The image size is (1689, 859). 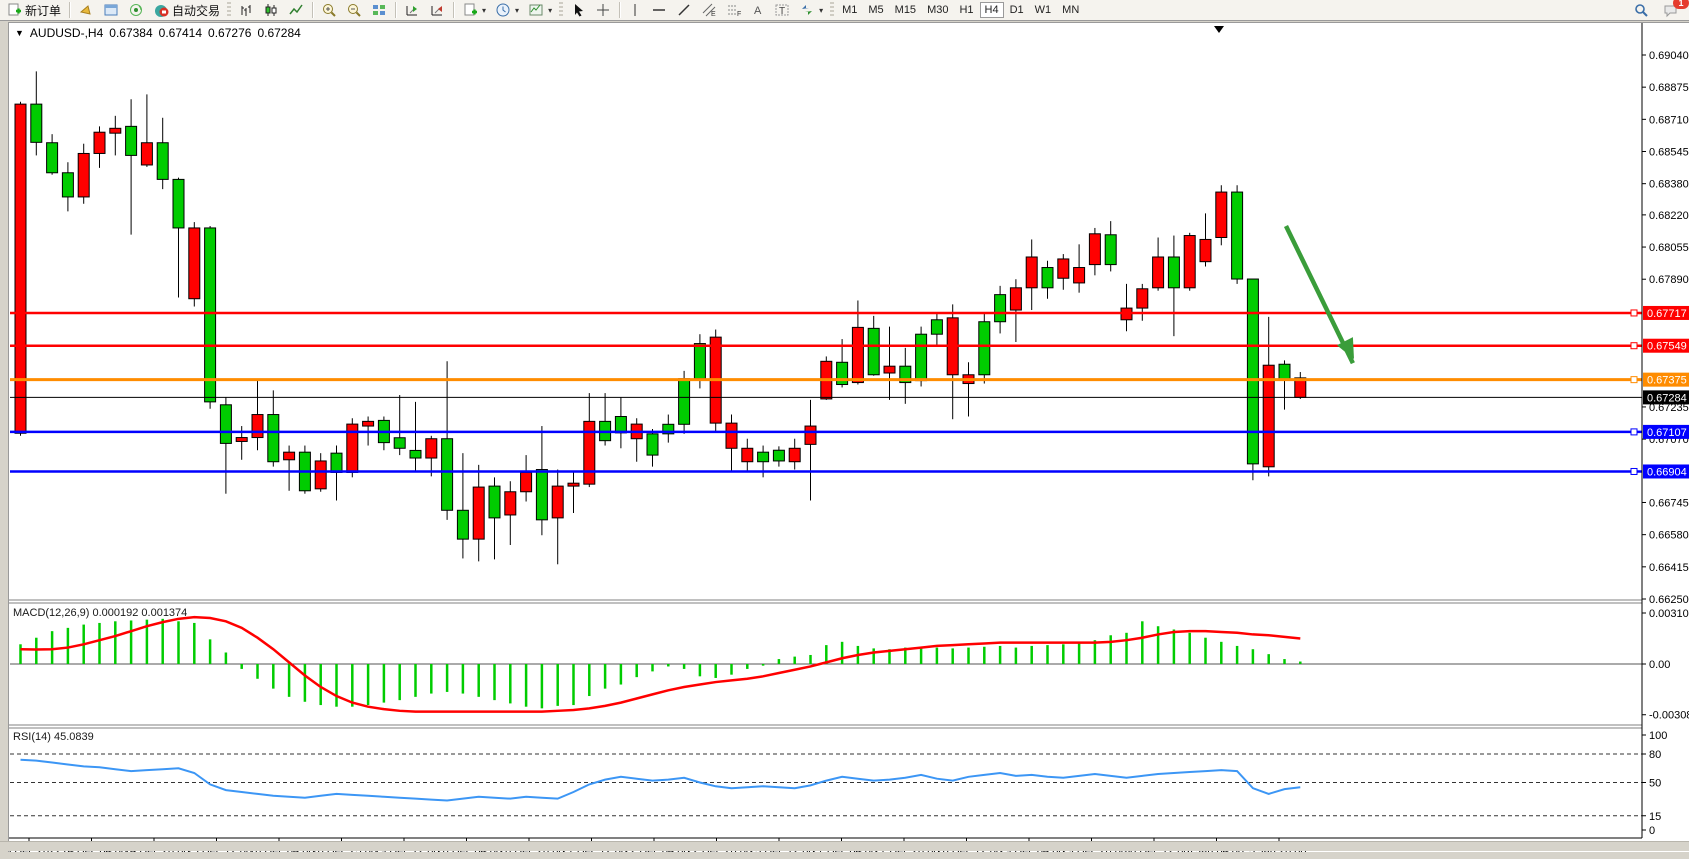 What do you see at coordinates (734, 10) in the screenshot?
I see `fibonacci-button: F` at bounding box center [734, 10].